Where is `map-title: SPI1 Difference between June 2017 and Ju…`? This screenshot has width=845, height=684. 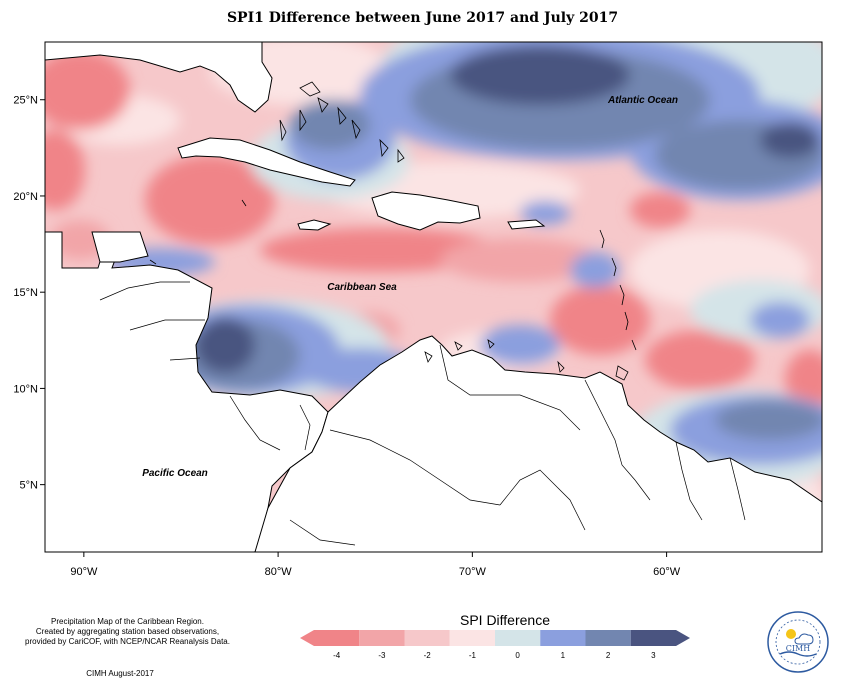 map-title: SPI1 Difference between June 2017 and Ju… is located at coordinates (422, 18).